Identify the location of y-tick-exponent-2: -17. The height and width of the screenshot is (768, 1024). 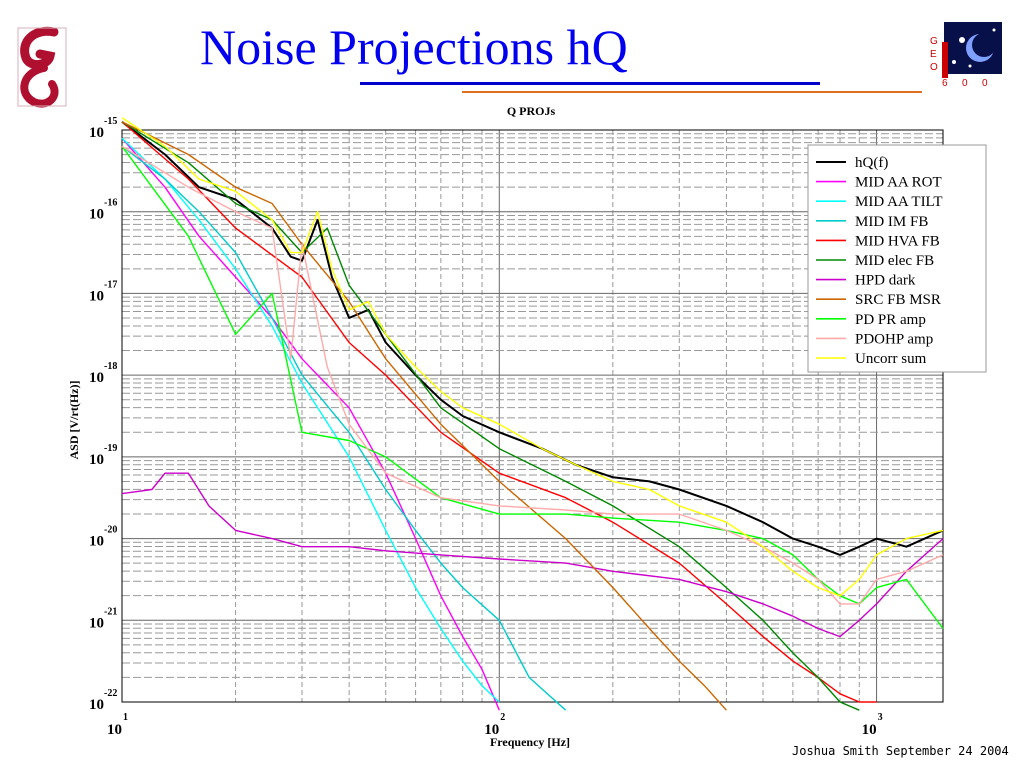
(110, 284).